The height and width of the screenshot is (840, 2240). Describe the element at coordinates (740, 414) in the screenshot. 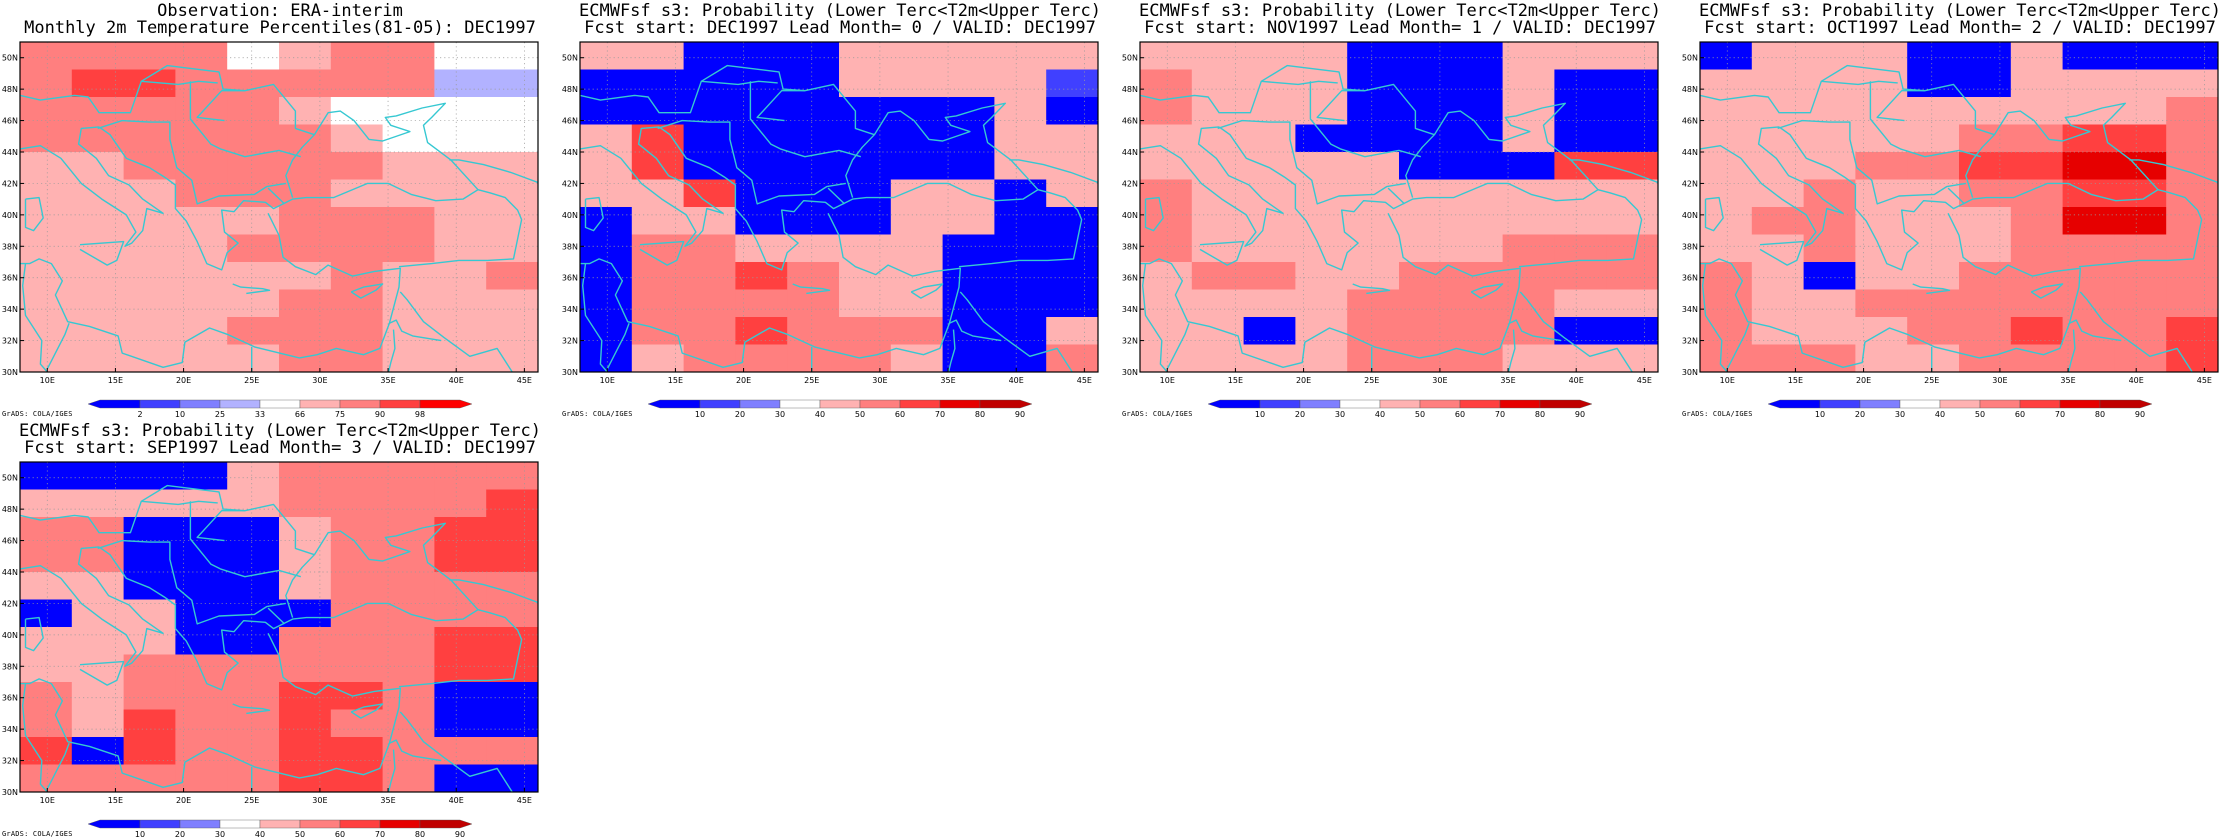

I see `colorbar-label: 20` at that location.